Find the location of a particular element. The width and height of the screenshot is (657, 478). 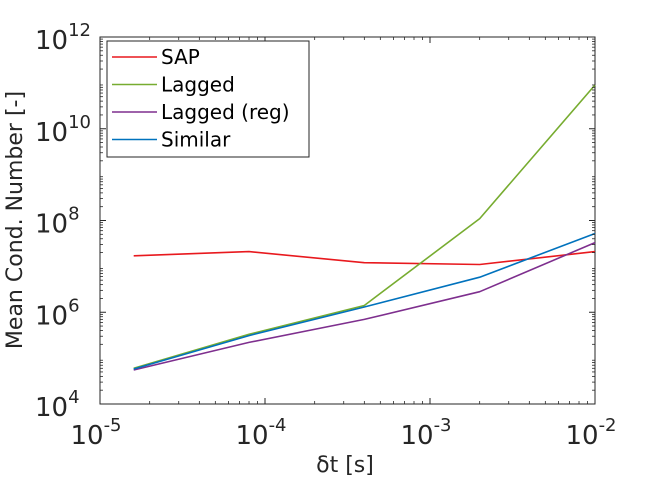

x-tick-label: 10⁻⁴ is located at coordinates (260, 433).